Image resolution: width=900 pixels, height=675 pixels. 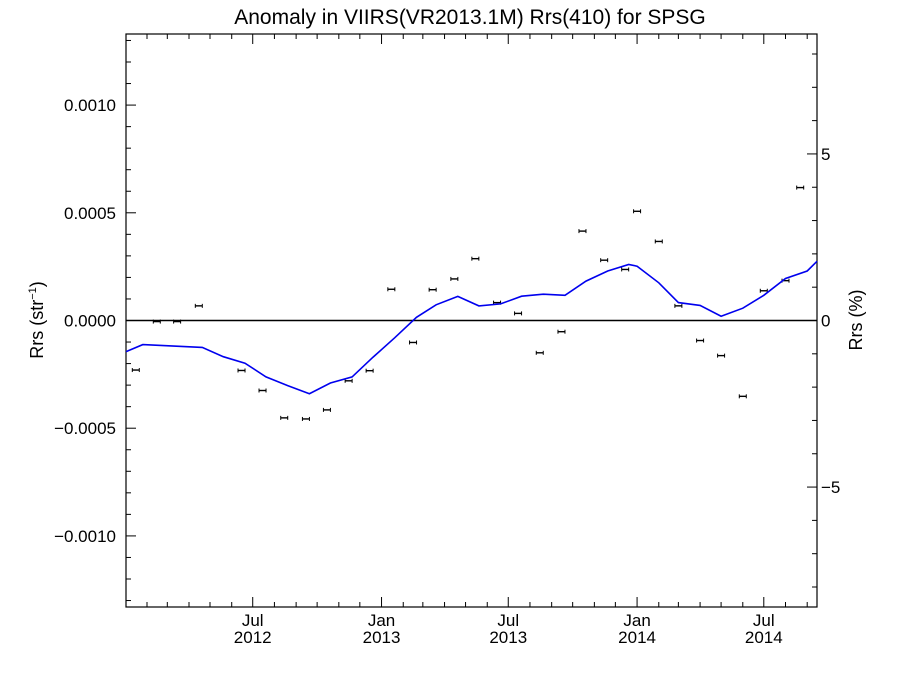 I want to click on left-tick-label: 0.0010, so click(x=90, y=105).